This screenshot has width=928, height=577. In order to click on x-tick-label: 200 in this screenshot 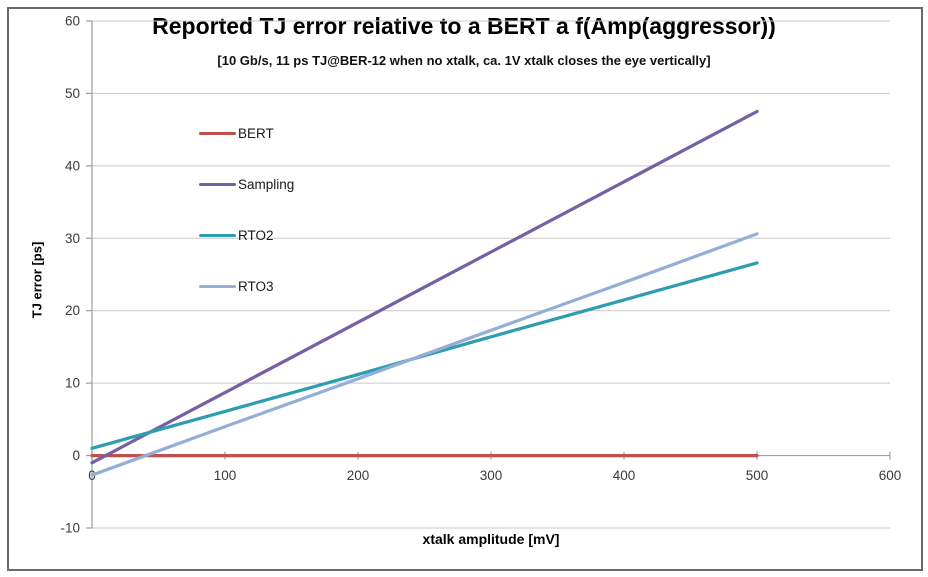, I will do `click(358, 475)`.